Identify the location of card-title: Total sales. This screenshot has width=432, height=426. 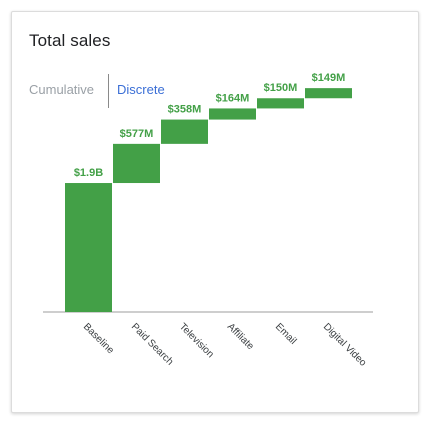
(70, 40).